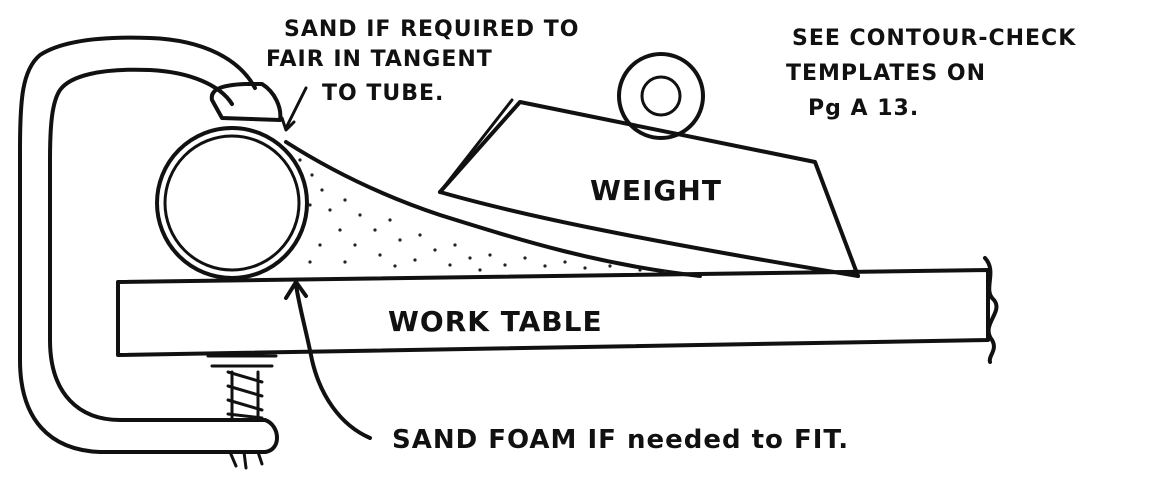 This screenshot has width=1149, height=486. I want to click on c-clamp-frame-inner, so click(157, 244).